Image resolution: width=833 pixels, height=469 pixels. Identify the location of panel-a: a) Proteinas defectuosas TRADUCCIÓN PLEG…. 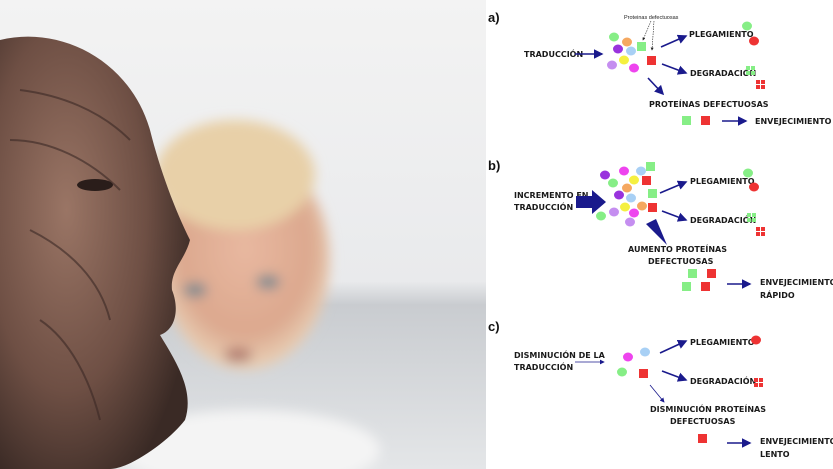
(660, 68).